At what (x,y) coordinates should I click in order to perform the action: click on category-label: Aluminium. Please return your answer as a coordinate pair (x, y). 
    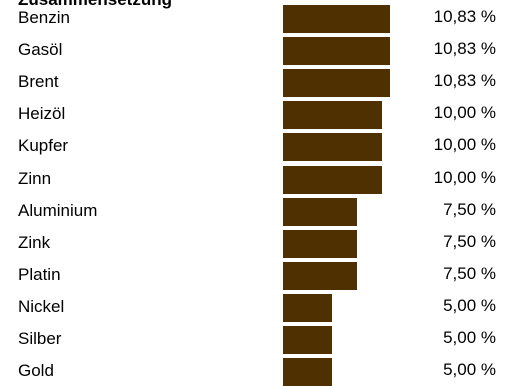
    Looking at the image, I should click on (58, 210).